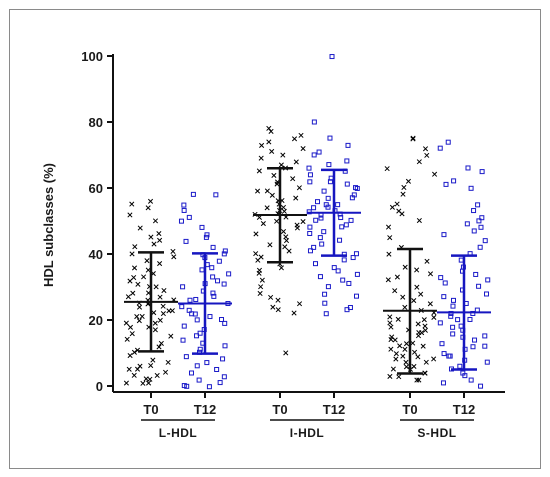 Image resolution: width=550 pixels, height=477 pixels. I want to click on group-label-s-hdl: S-HDL, so click(436, 433).